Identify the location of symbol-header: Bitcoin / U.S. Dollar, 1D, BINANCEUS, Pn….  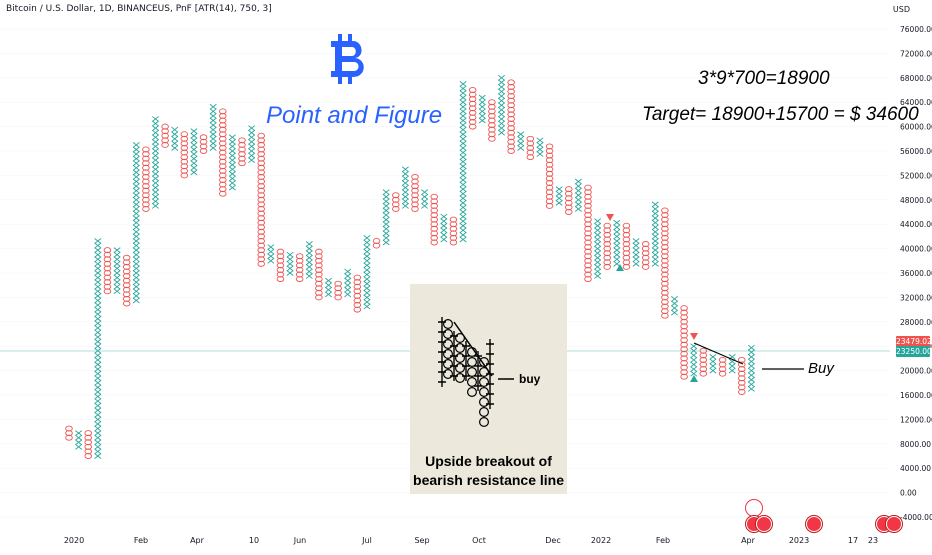
(139, 9).